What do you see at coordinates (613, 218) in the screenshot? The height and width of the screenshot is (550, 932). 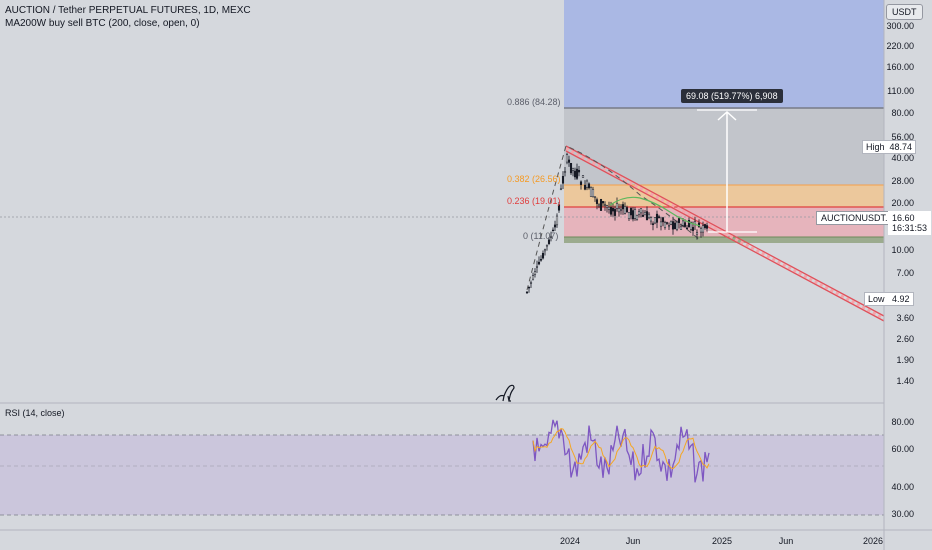 I see `projection-path` at bounding box center [613, 218].